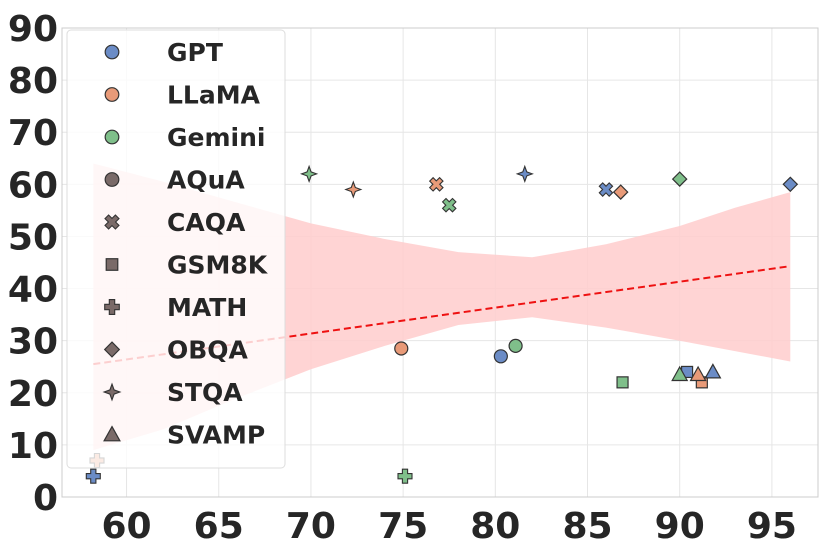 The height and width of the screenshot is (556, 831). Describe the element at coordinates (112, 433) in the screenshot. I see `legend-marker-svamp` at that location.